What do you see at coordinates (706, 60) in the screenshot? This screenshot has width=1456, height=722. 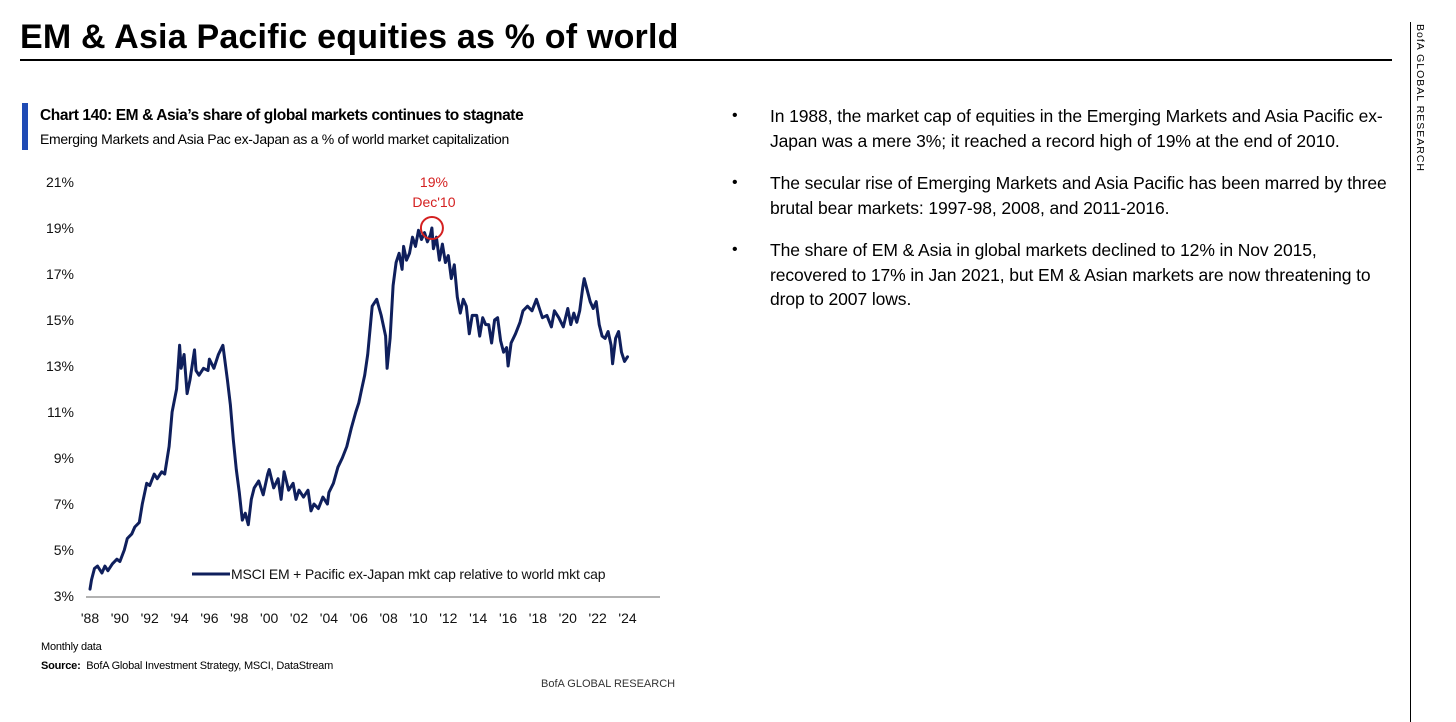 I see `title-divider` at bounding box center [706, 60].